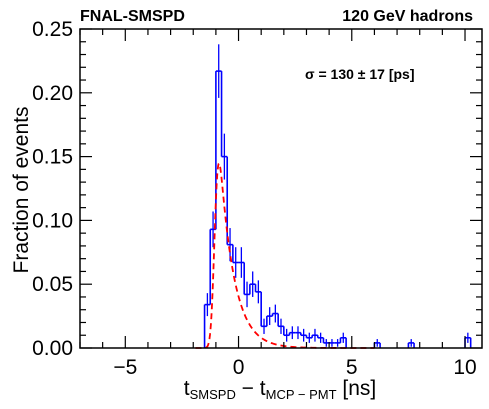 This screenshot has height=409, width=489. Describe the element at coordinates (352, 367) in the screenshot. I see `x-tick-label: 5` at that location.